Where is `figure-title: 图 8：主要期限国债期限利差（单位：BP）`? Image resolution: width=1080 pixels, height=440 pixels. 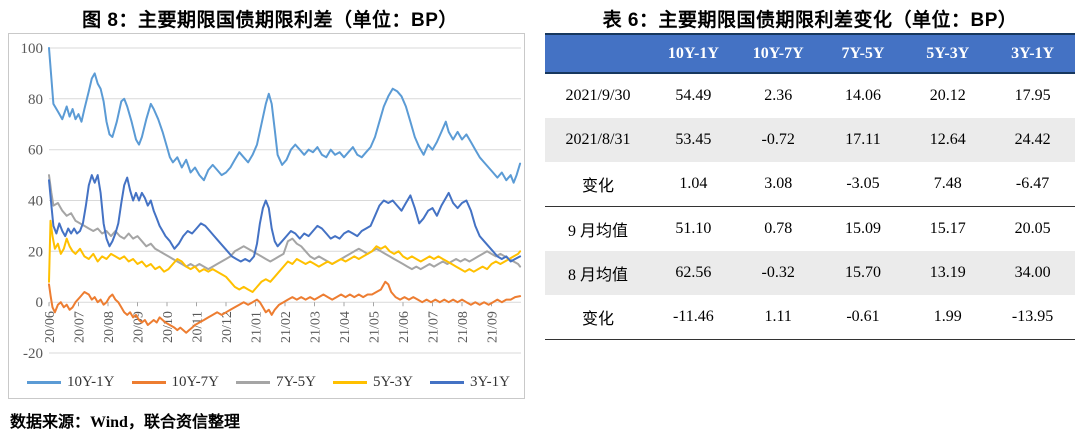 figure-title: 图 8：主要期限国债期限利差（单位：BP） is located at coordinates (270, 20).